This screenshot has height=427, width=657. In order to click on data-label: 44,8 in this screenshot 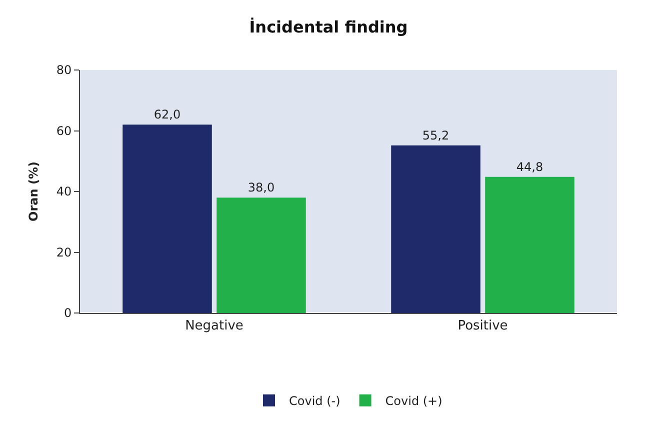, I will do `click(530, 167)`.